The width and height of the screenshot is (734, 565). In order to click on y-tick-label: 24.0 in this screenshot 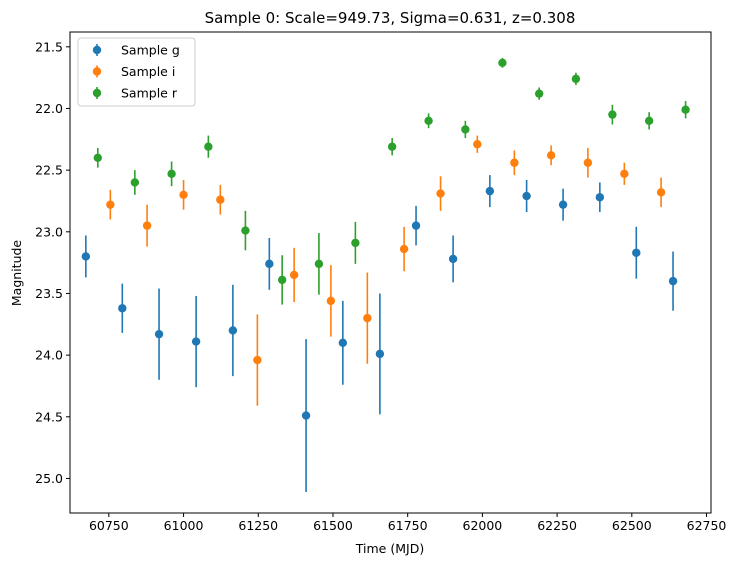, I will do `click(49, 355)`.